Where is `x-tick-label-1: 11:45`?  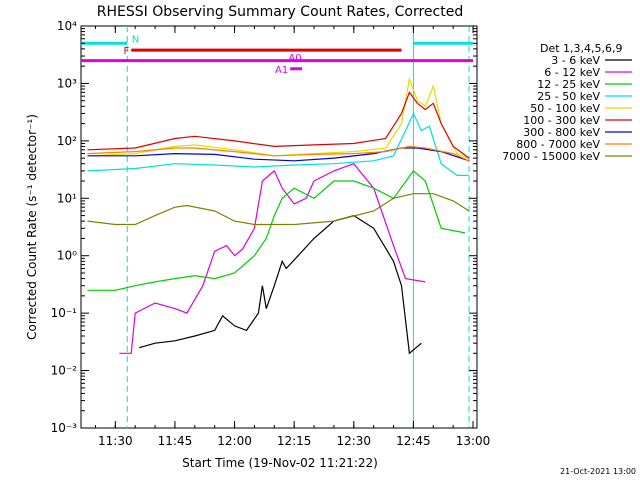
x-tick-label-1: 11:45 is located at coordinates (175, 441).